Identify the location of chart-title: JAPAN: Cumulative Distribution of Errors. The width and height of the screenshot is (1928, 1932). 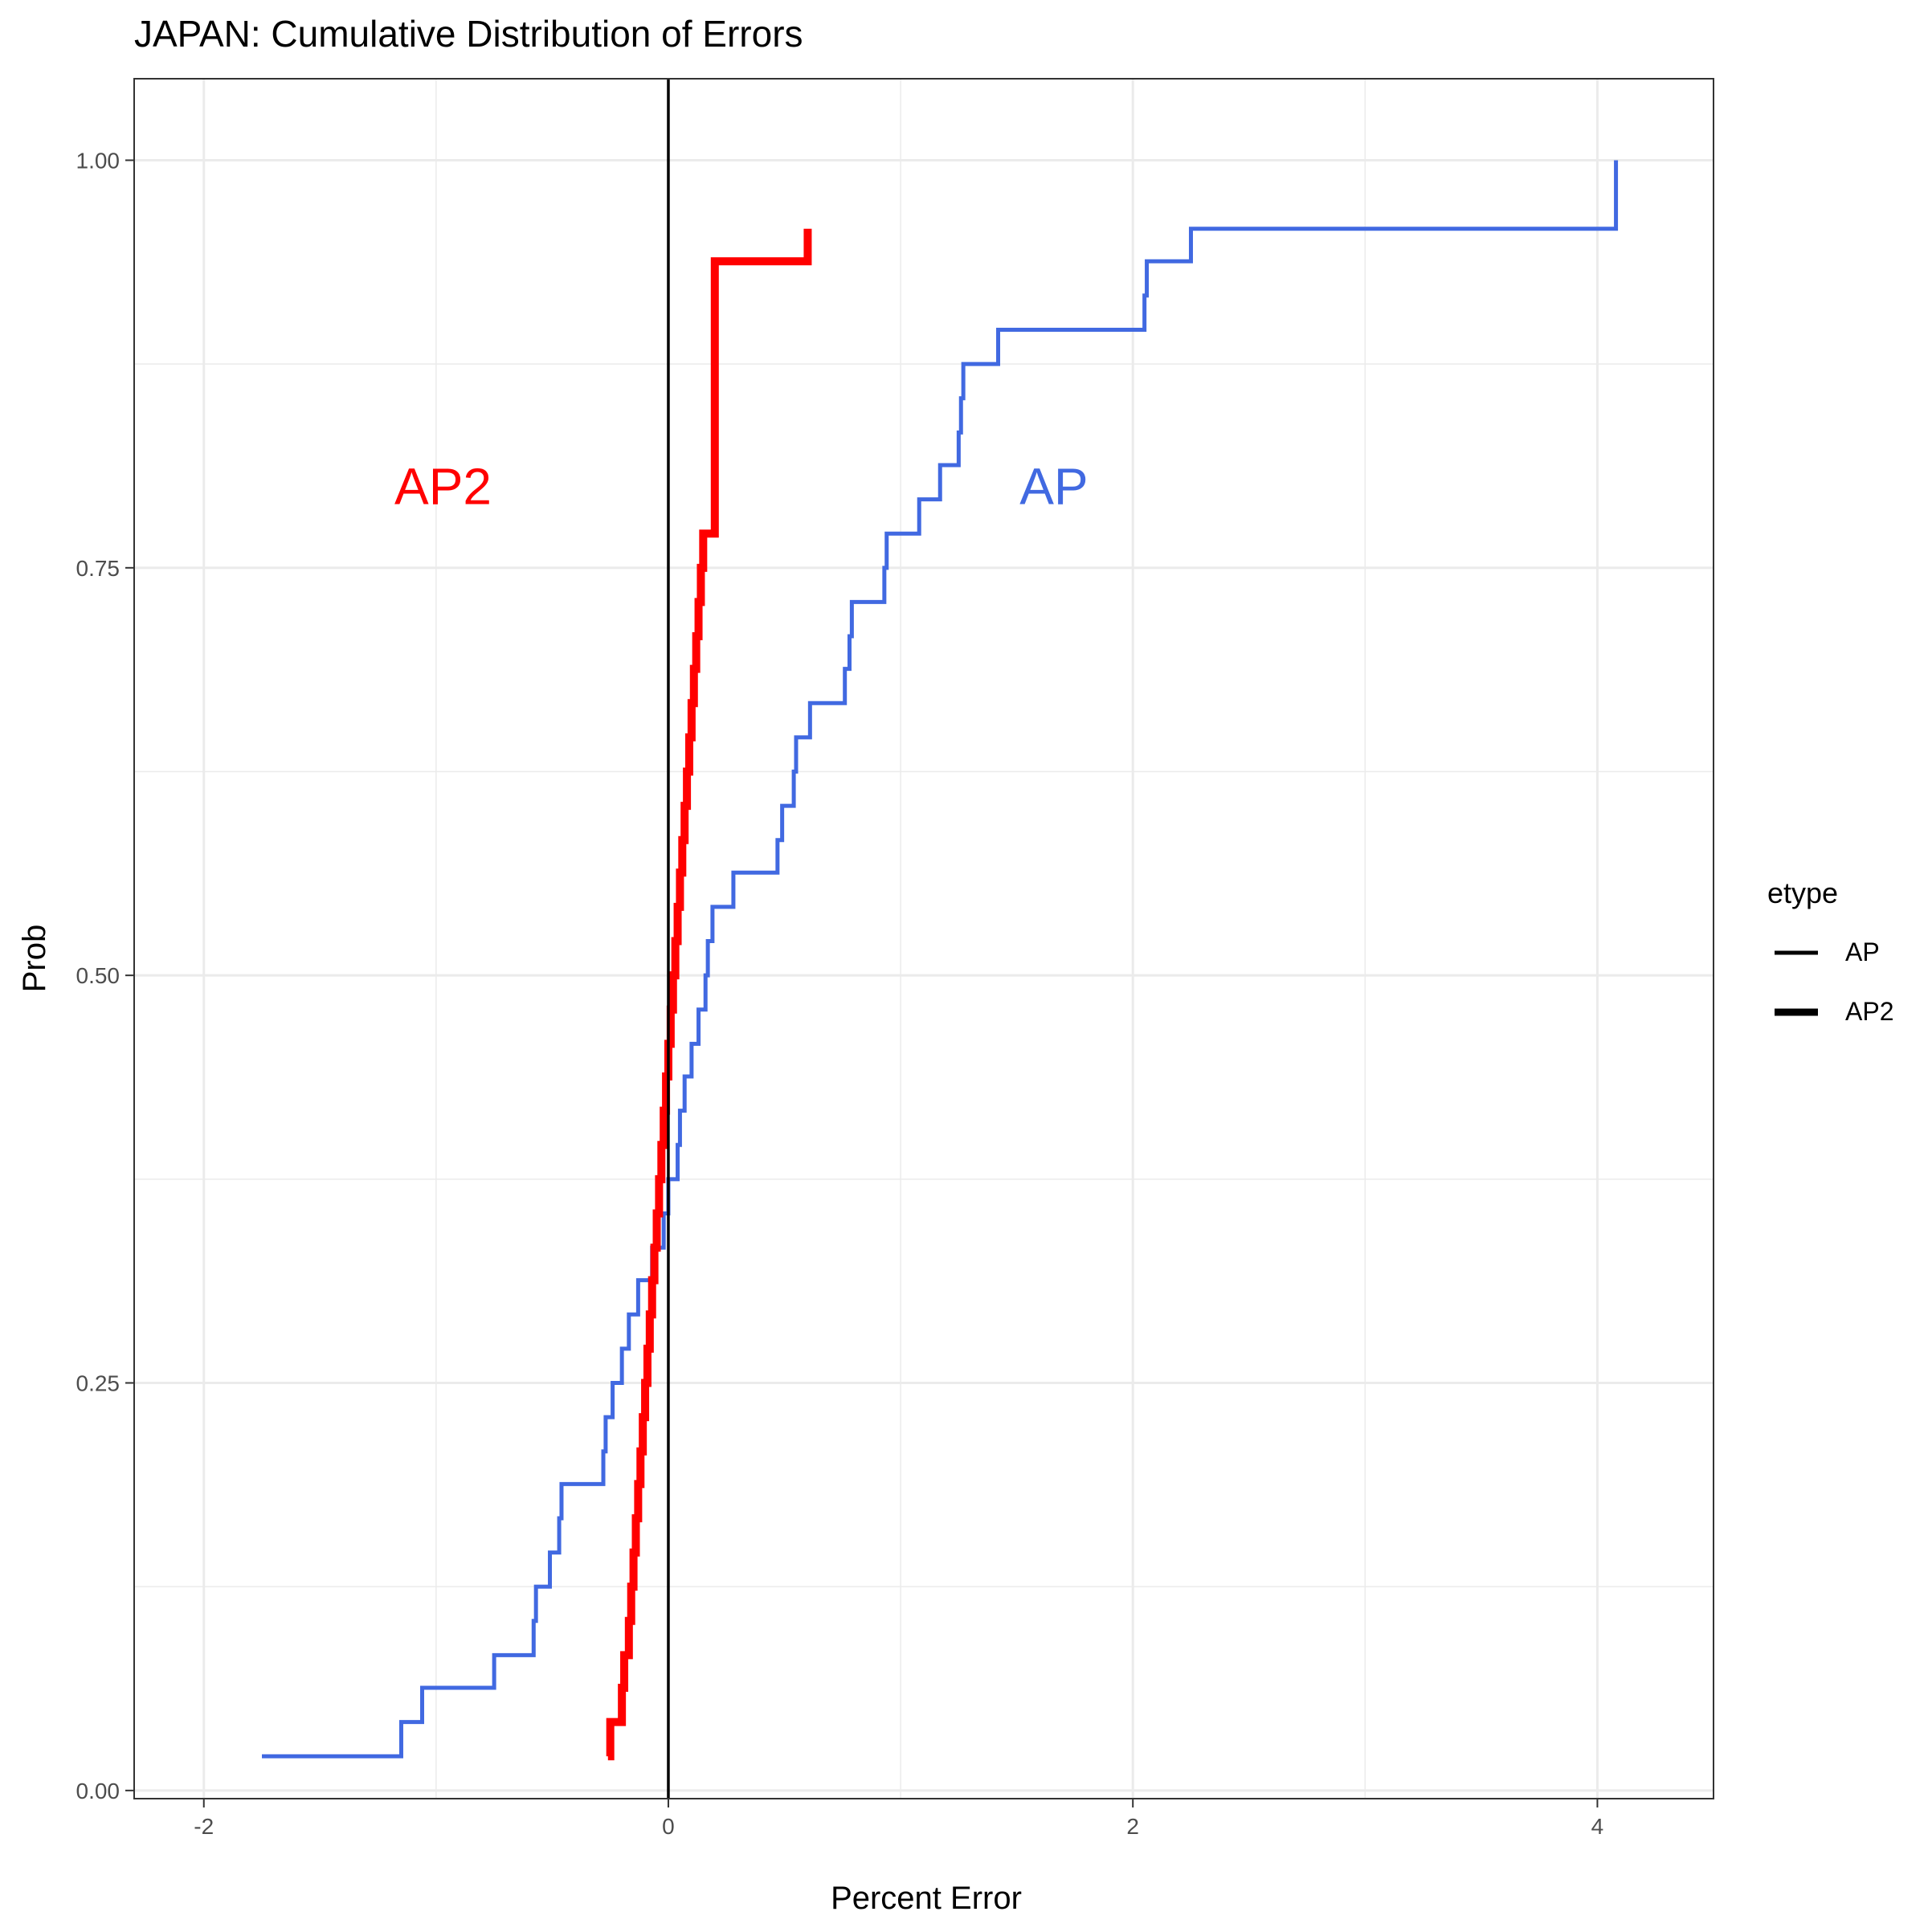
(468, 34).